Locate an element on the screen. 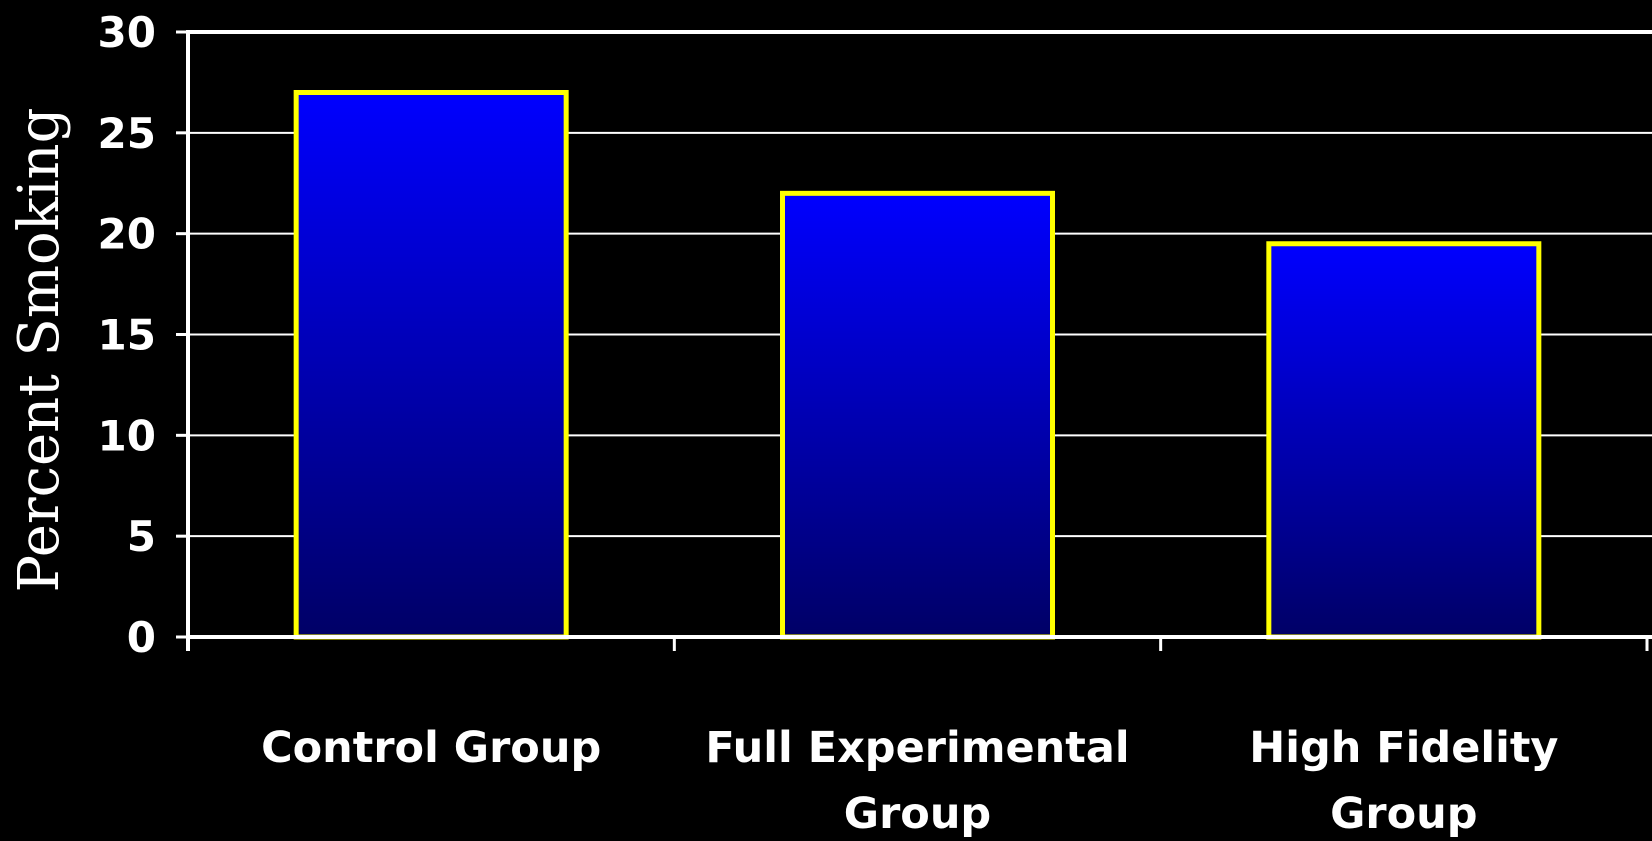 This screenshot has width=1652, height=841. y-tick-label-15: 15 is located at coordinates (127, 335).